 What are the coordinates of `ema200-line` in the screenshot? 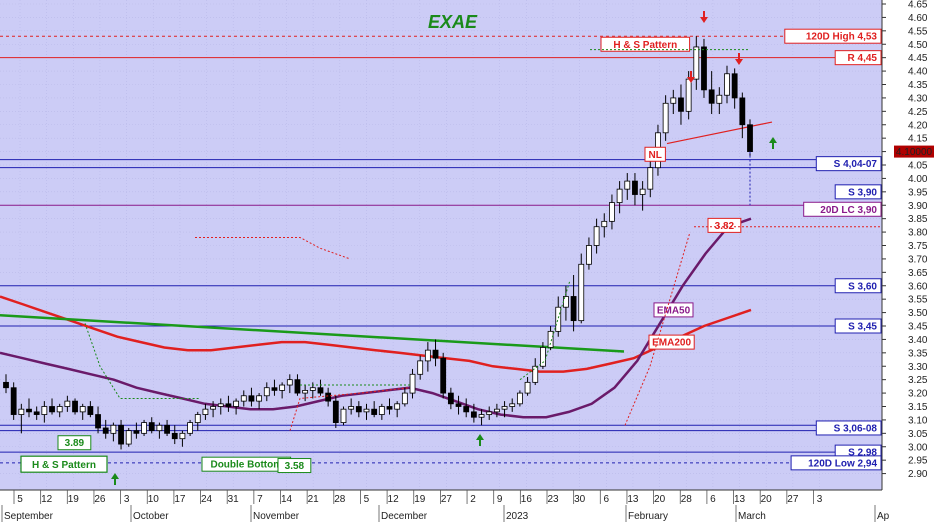 It's located at (376, 334).